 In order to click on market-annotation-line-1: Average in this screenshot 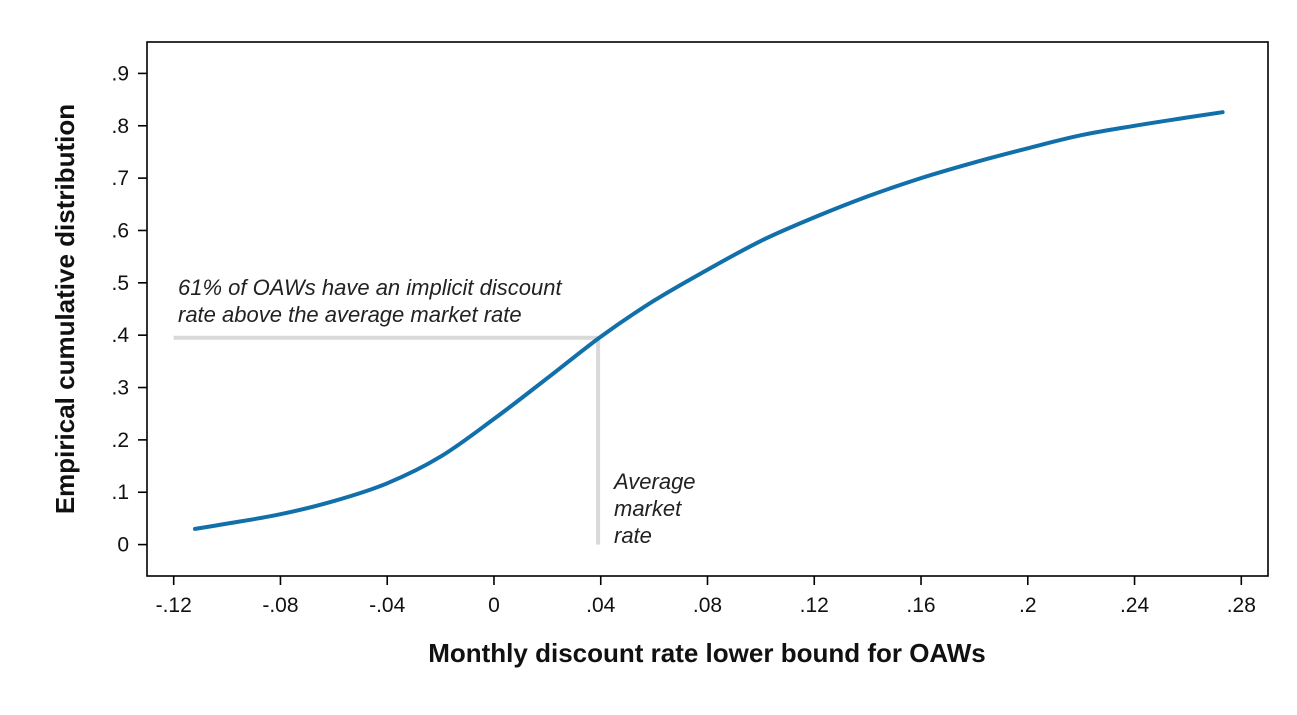, I will do `click(654, 481)`.